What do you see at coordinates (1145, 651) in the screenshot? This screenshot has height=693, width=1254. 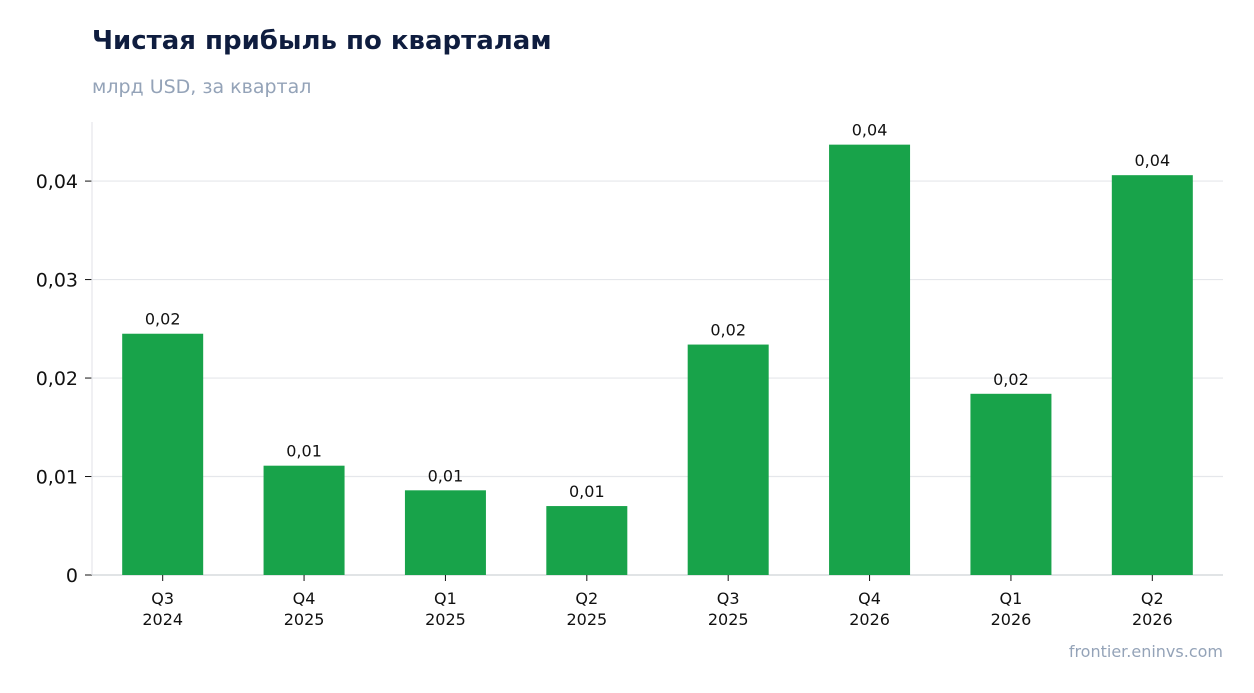 I see `source-link: frontier.eninvs.com` at bounding box center [1145, 651].